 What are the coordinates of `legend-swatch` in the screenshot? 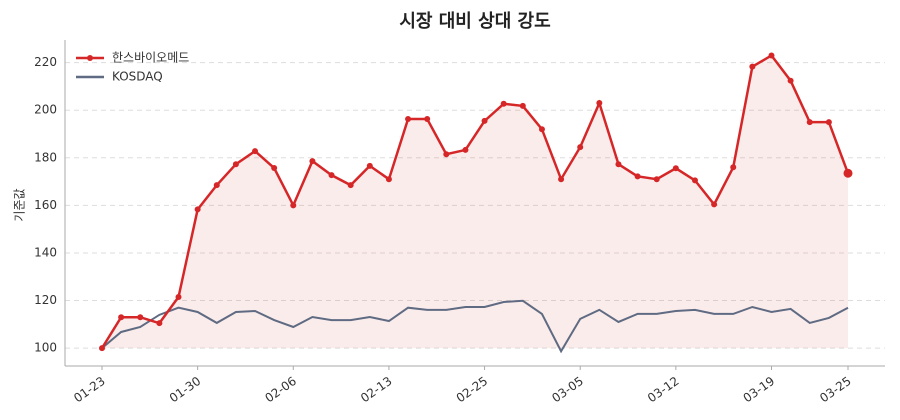 It's located at (90, 58).